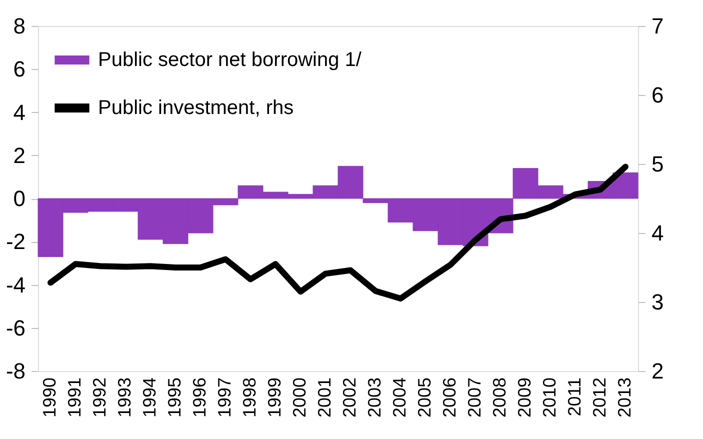 This screenshot has height=439, width=703. What do you see at coordinates (200, 398) in the screenshot?
I see `x-tick-label: 1996` at bounding box center [200, 398].